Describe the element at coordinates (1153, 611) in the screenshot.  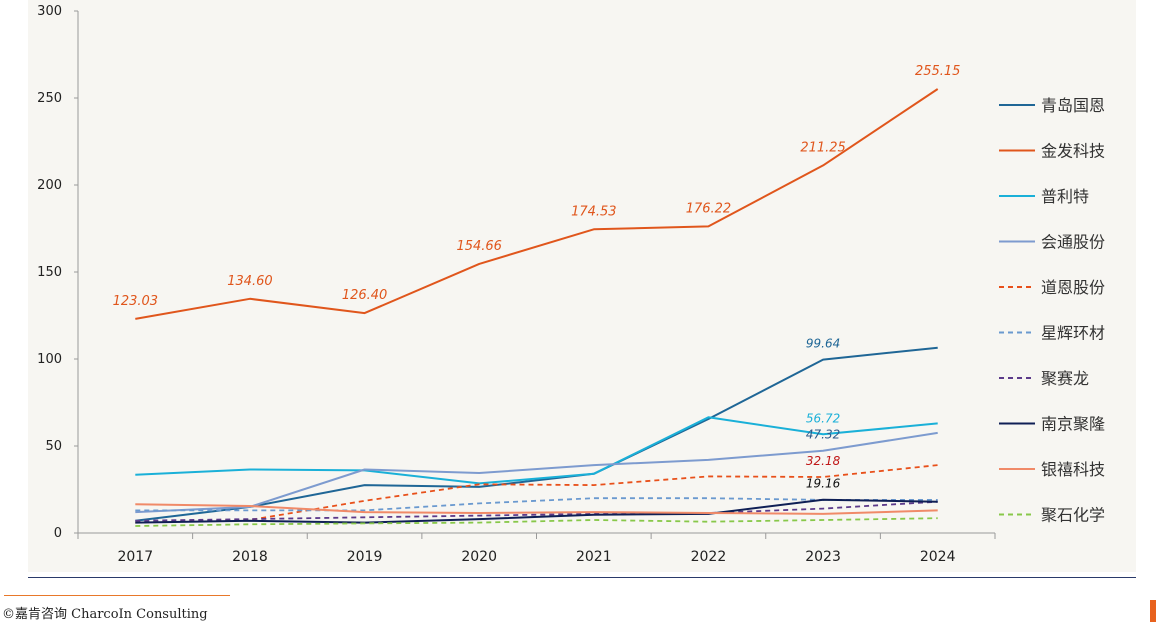
I see `corner-accent-mark` at that location.